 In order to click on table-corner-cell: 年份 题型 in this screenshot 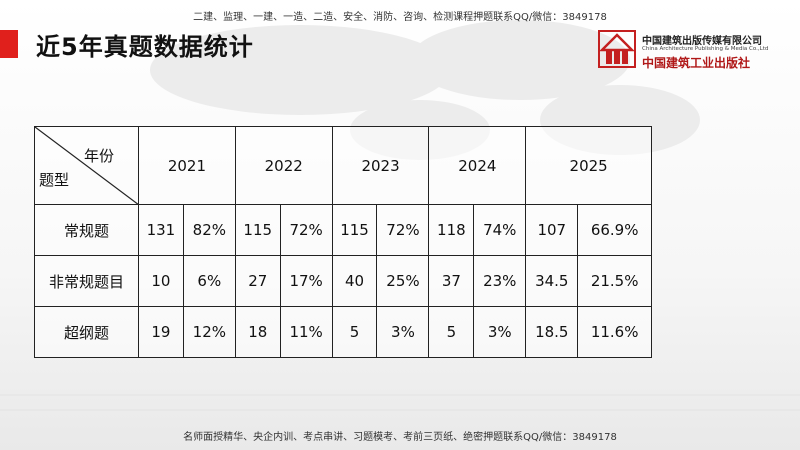, I will do `click(86, 165)`.